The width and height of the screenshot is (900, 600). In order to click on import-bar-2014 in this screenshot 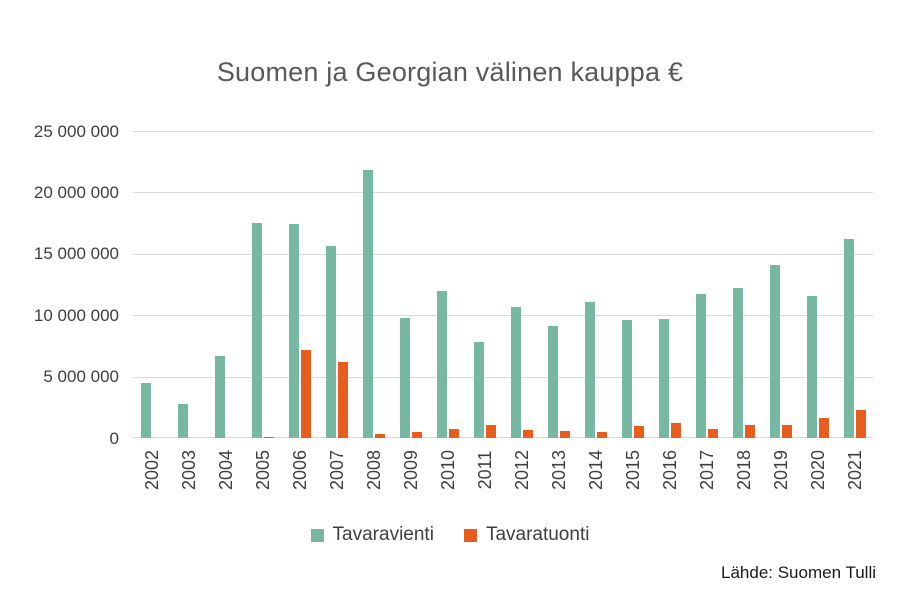, I will do `click(601, 434)`.